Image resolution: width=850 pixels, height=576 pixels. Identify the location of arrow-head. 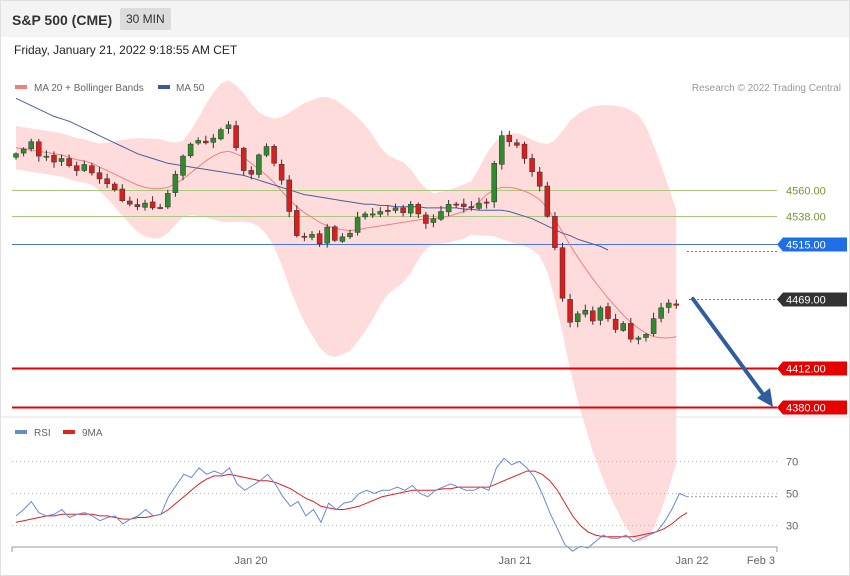
(765, 397).